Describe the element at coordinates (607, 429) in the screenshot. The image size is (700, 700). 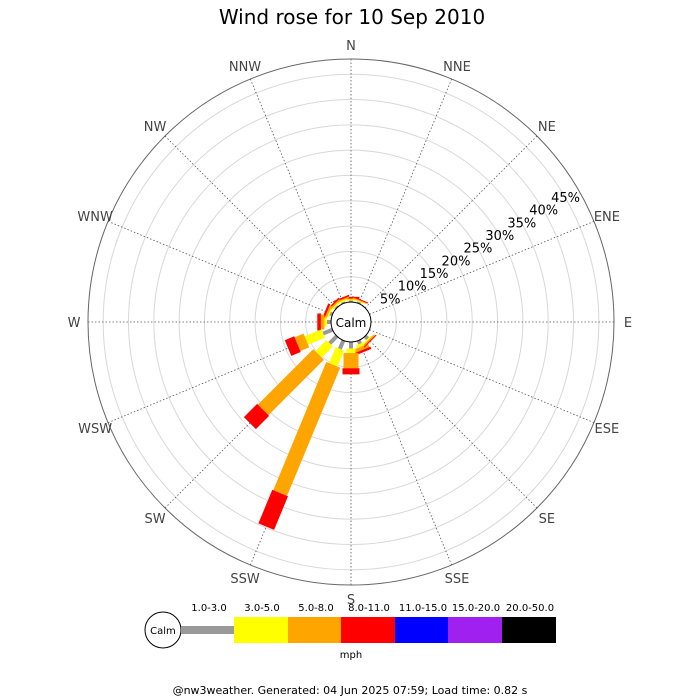
I see `direction-label-ese: ESE` at that location.